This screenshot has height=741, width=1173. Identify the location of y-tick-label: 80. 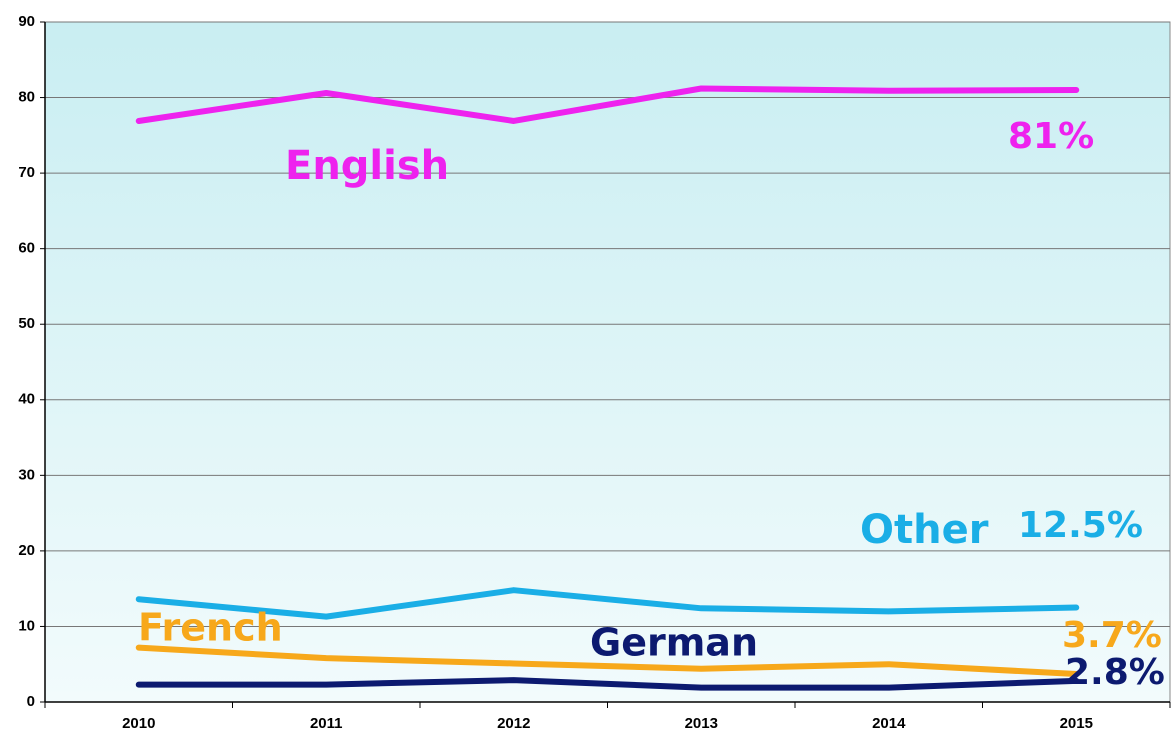
(26, 97).